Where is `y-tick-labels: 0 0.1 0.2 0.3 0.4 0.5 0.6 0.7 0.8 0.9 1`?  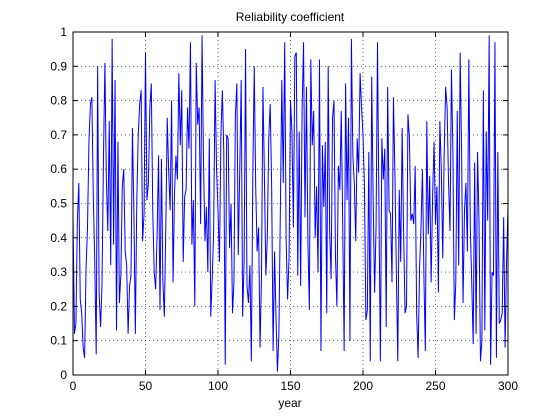 y-tick-labels: 0 0.1 0.2 0.3 0.4 0.5 0.6 0.7 0.8 0.9 1 is located at coordinates (58, 203).